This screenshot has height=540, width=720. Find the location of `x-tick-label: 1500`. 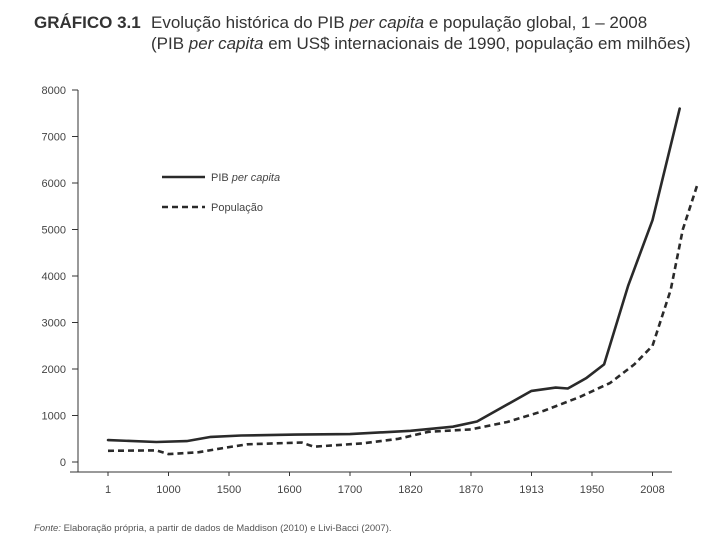

x-tick-label: 1500 is located at coordinates (229, 490).